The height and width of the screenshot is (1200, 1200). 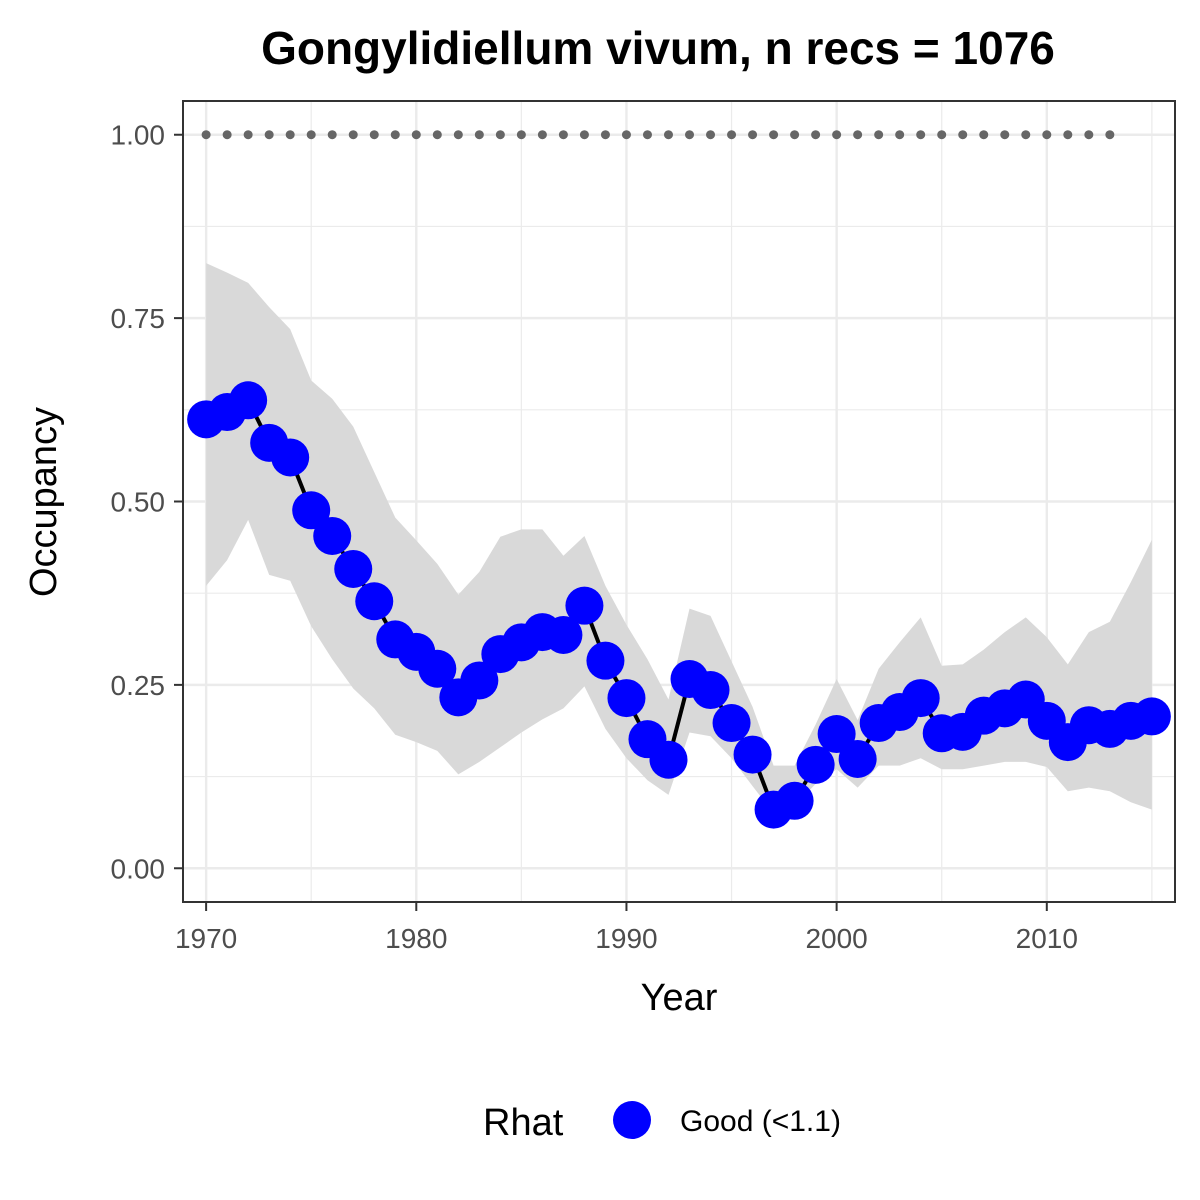 I want to click on chart-title: Gongylidiellum vivum, n recs = 1076, so click(x=658, y=48).